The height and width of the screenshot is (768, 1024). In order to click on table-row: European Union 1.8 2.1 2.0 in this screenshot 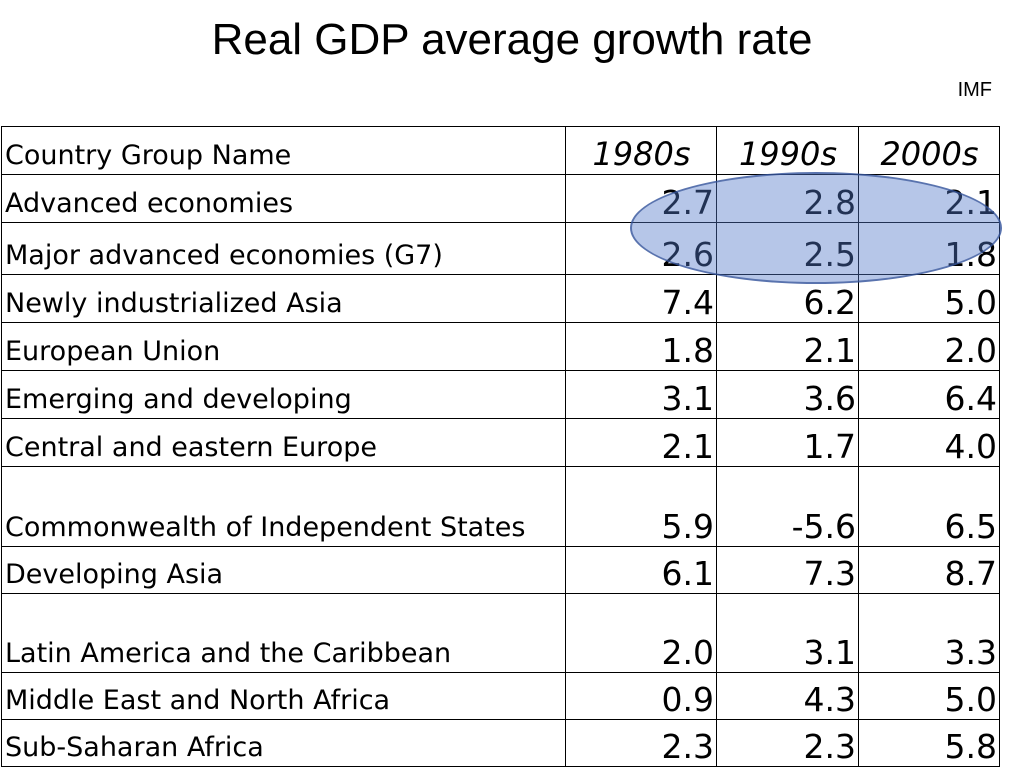, I will do `click(500, 346)`.